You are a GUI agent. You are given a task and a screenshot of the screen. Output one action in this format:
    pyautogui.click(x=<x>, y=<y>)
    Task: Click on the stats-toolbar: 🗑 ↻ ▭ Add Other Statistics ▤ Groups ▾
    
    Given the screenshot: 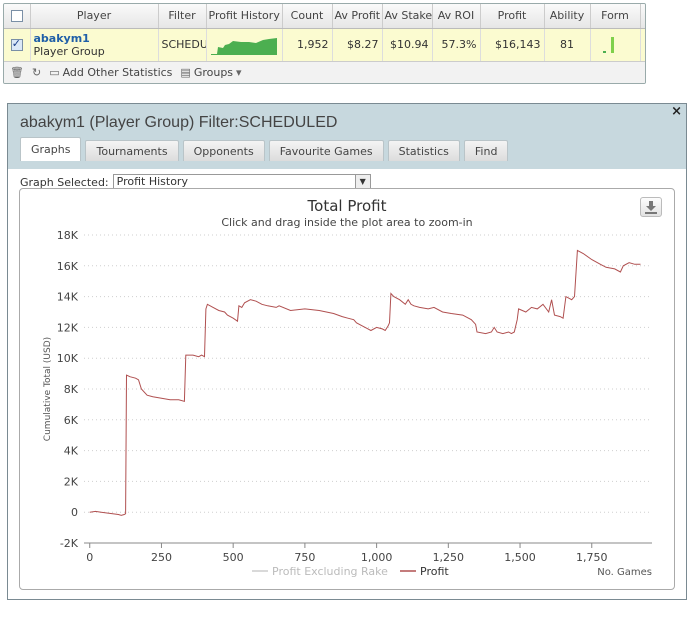 What is the action you would take?
    pyautogui.click(x=324, y=72)
    